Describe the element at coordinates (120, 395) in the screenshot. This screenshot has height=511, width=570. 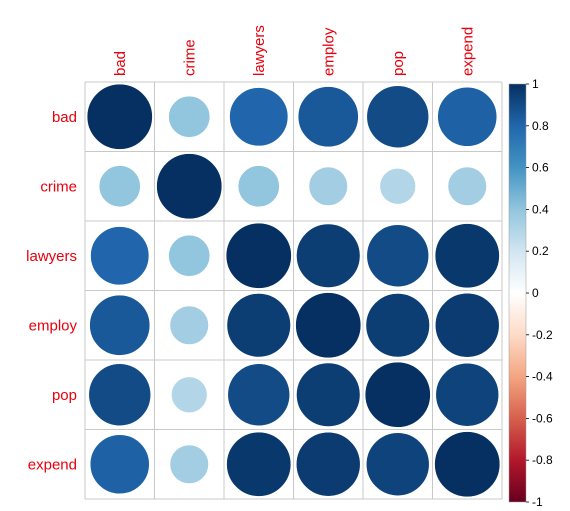
I see `corr-circle-pop-bad` at that location.